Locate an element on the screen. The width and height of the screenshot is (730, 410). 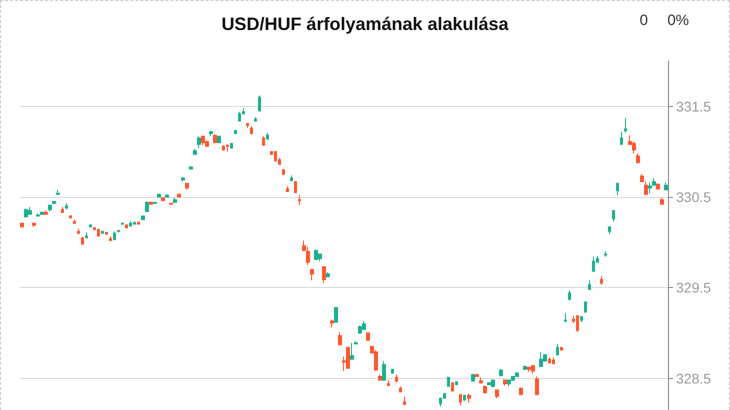
text: 0% is located at coordinates (678, 20).